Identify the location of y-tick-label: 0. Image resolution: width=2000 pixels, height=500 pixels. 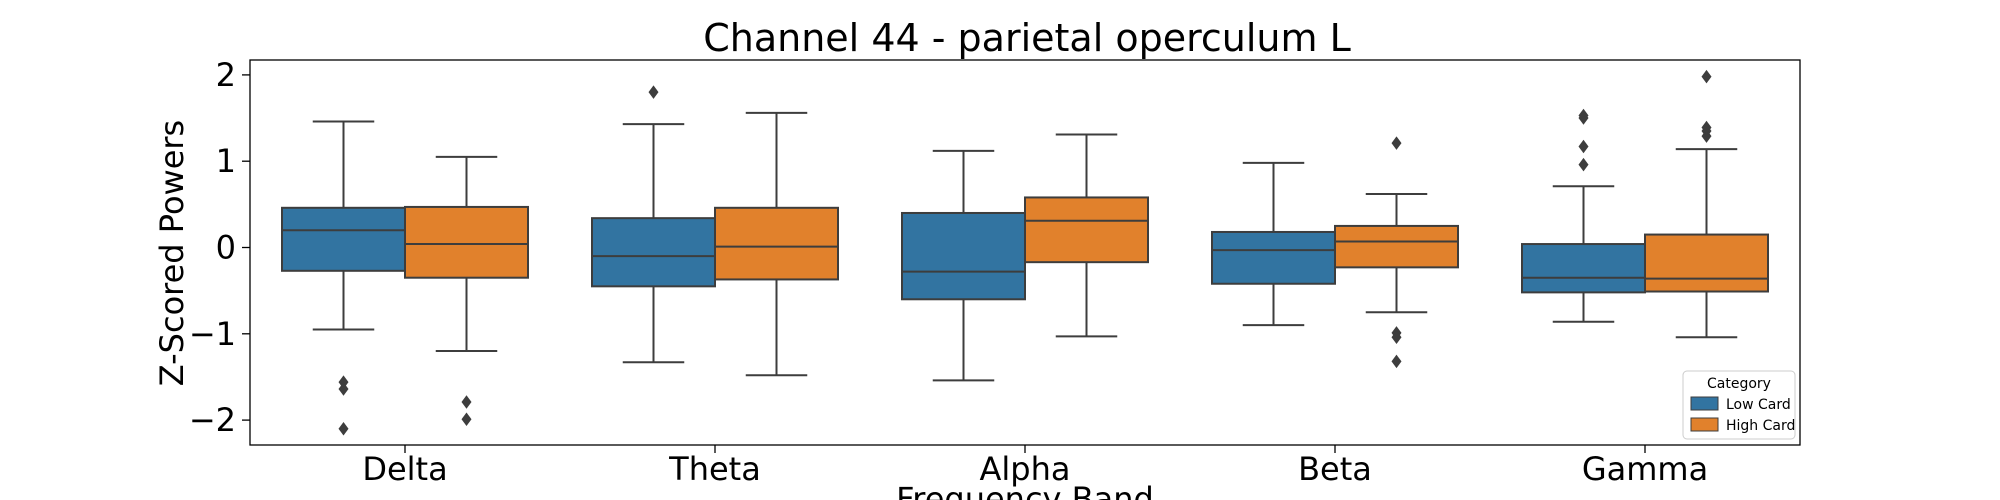
(226, 248).